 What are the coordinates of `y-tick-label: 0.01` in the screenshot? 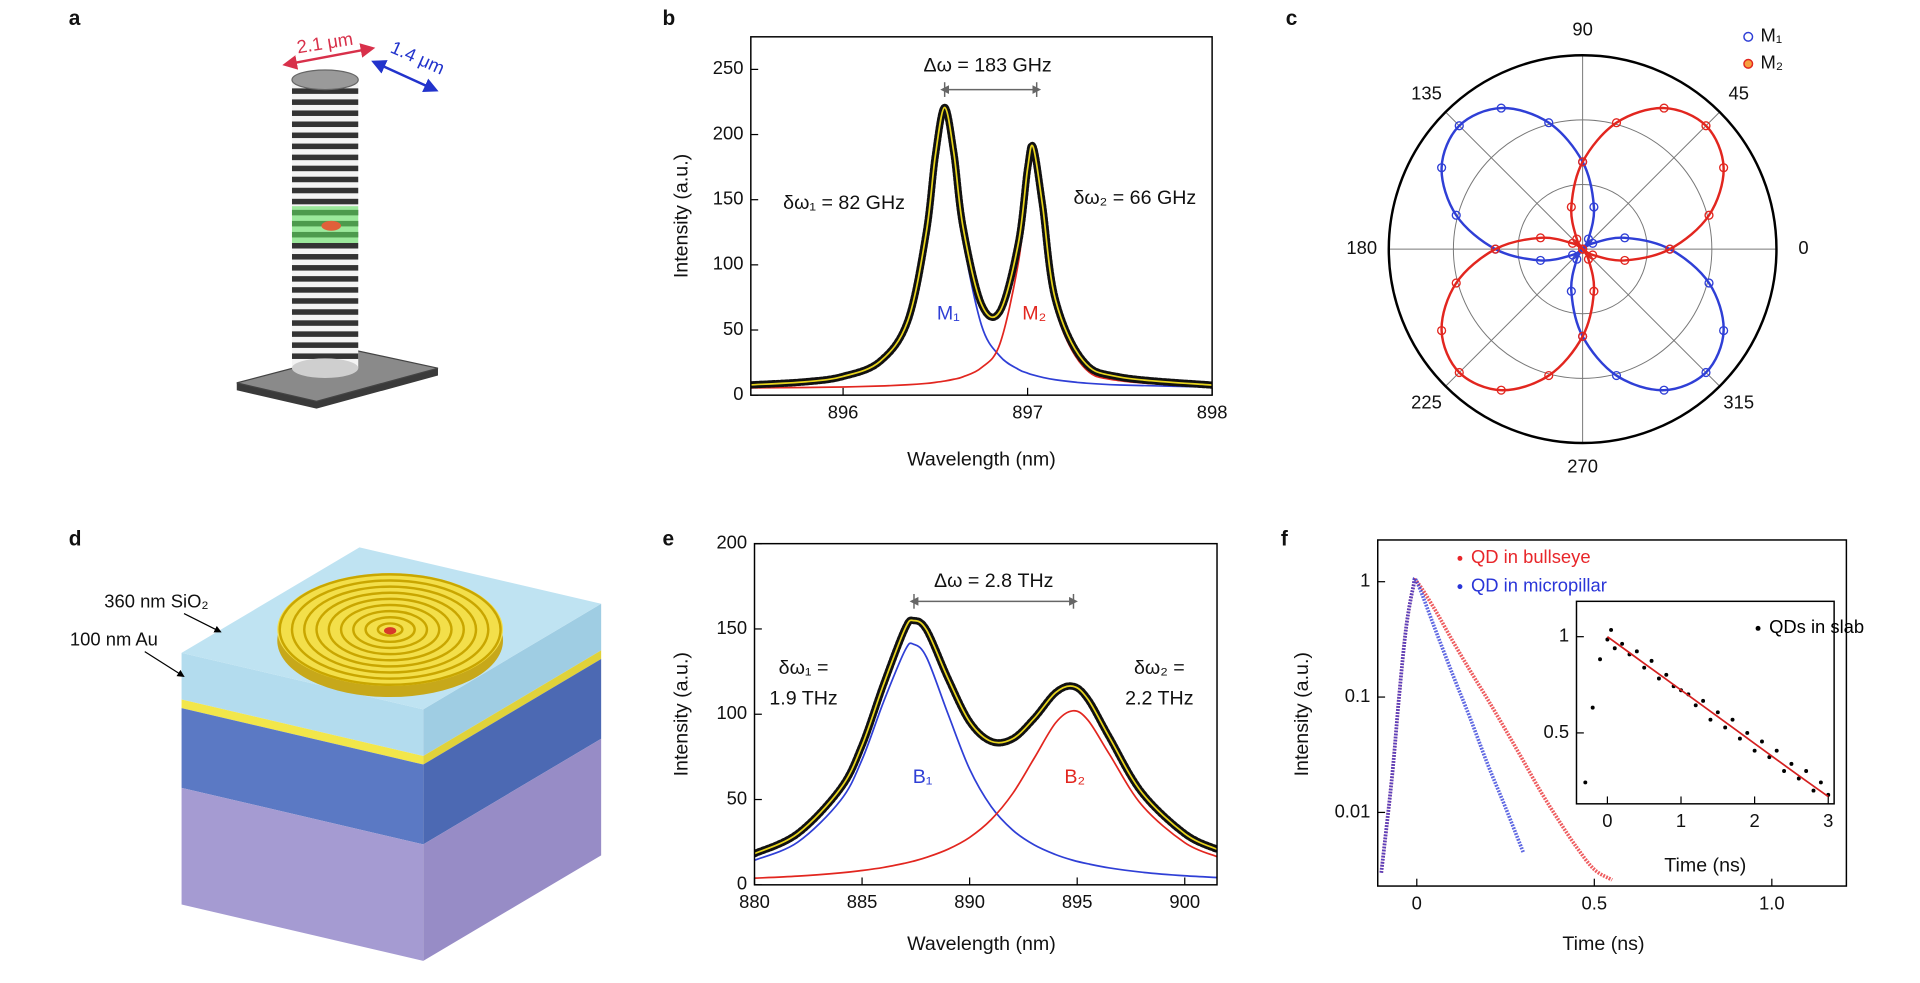 It's located at (1353, 810).